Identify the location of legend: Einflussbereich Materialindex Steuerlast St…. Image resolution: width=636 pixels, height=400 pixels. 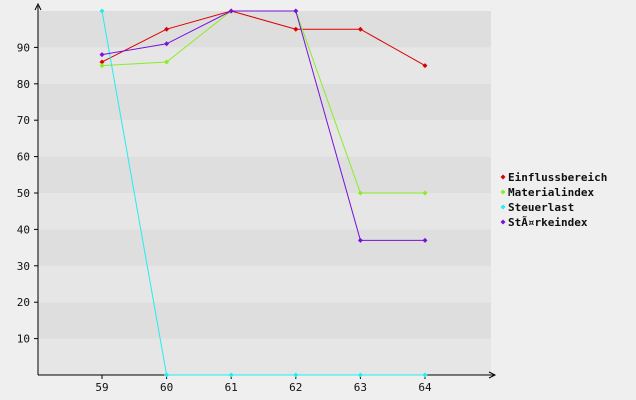
(553, 200).